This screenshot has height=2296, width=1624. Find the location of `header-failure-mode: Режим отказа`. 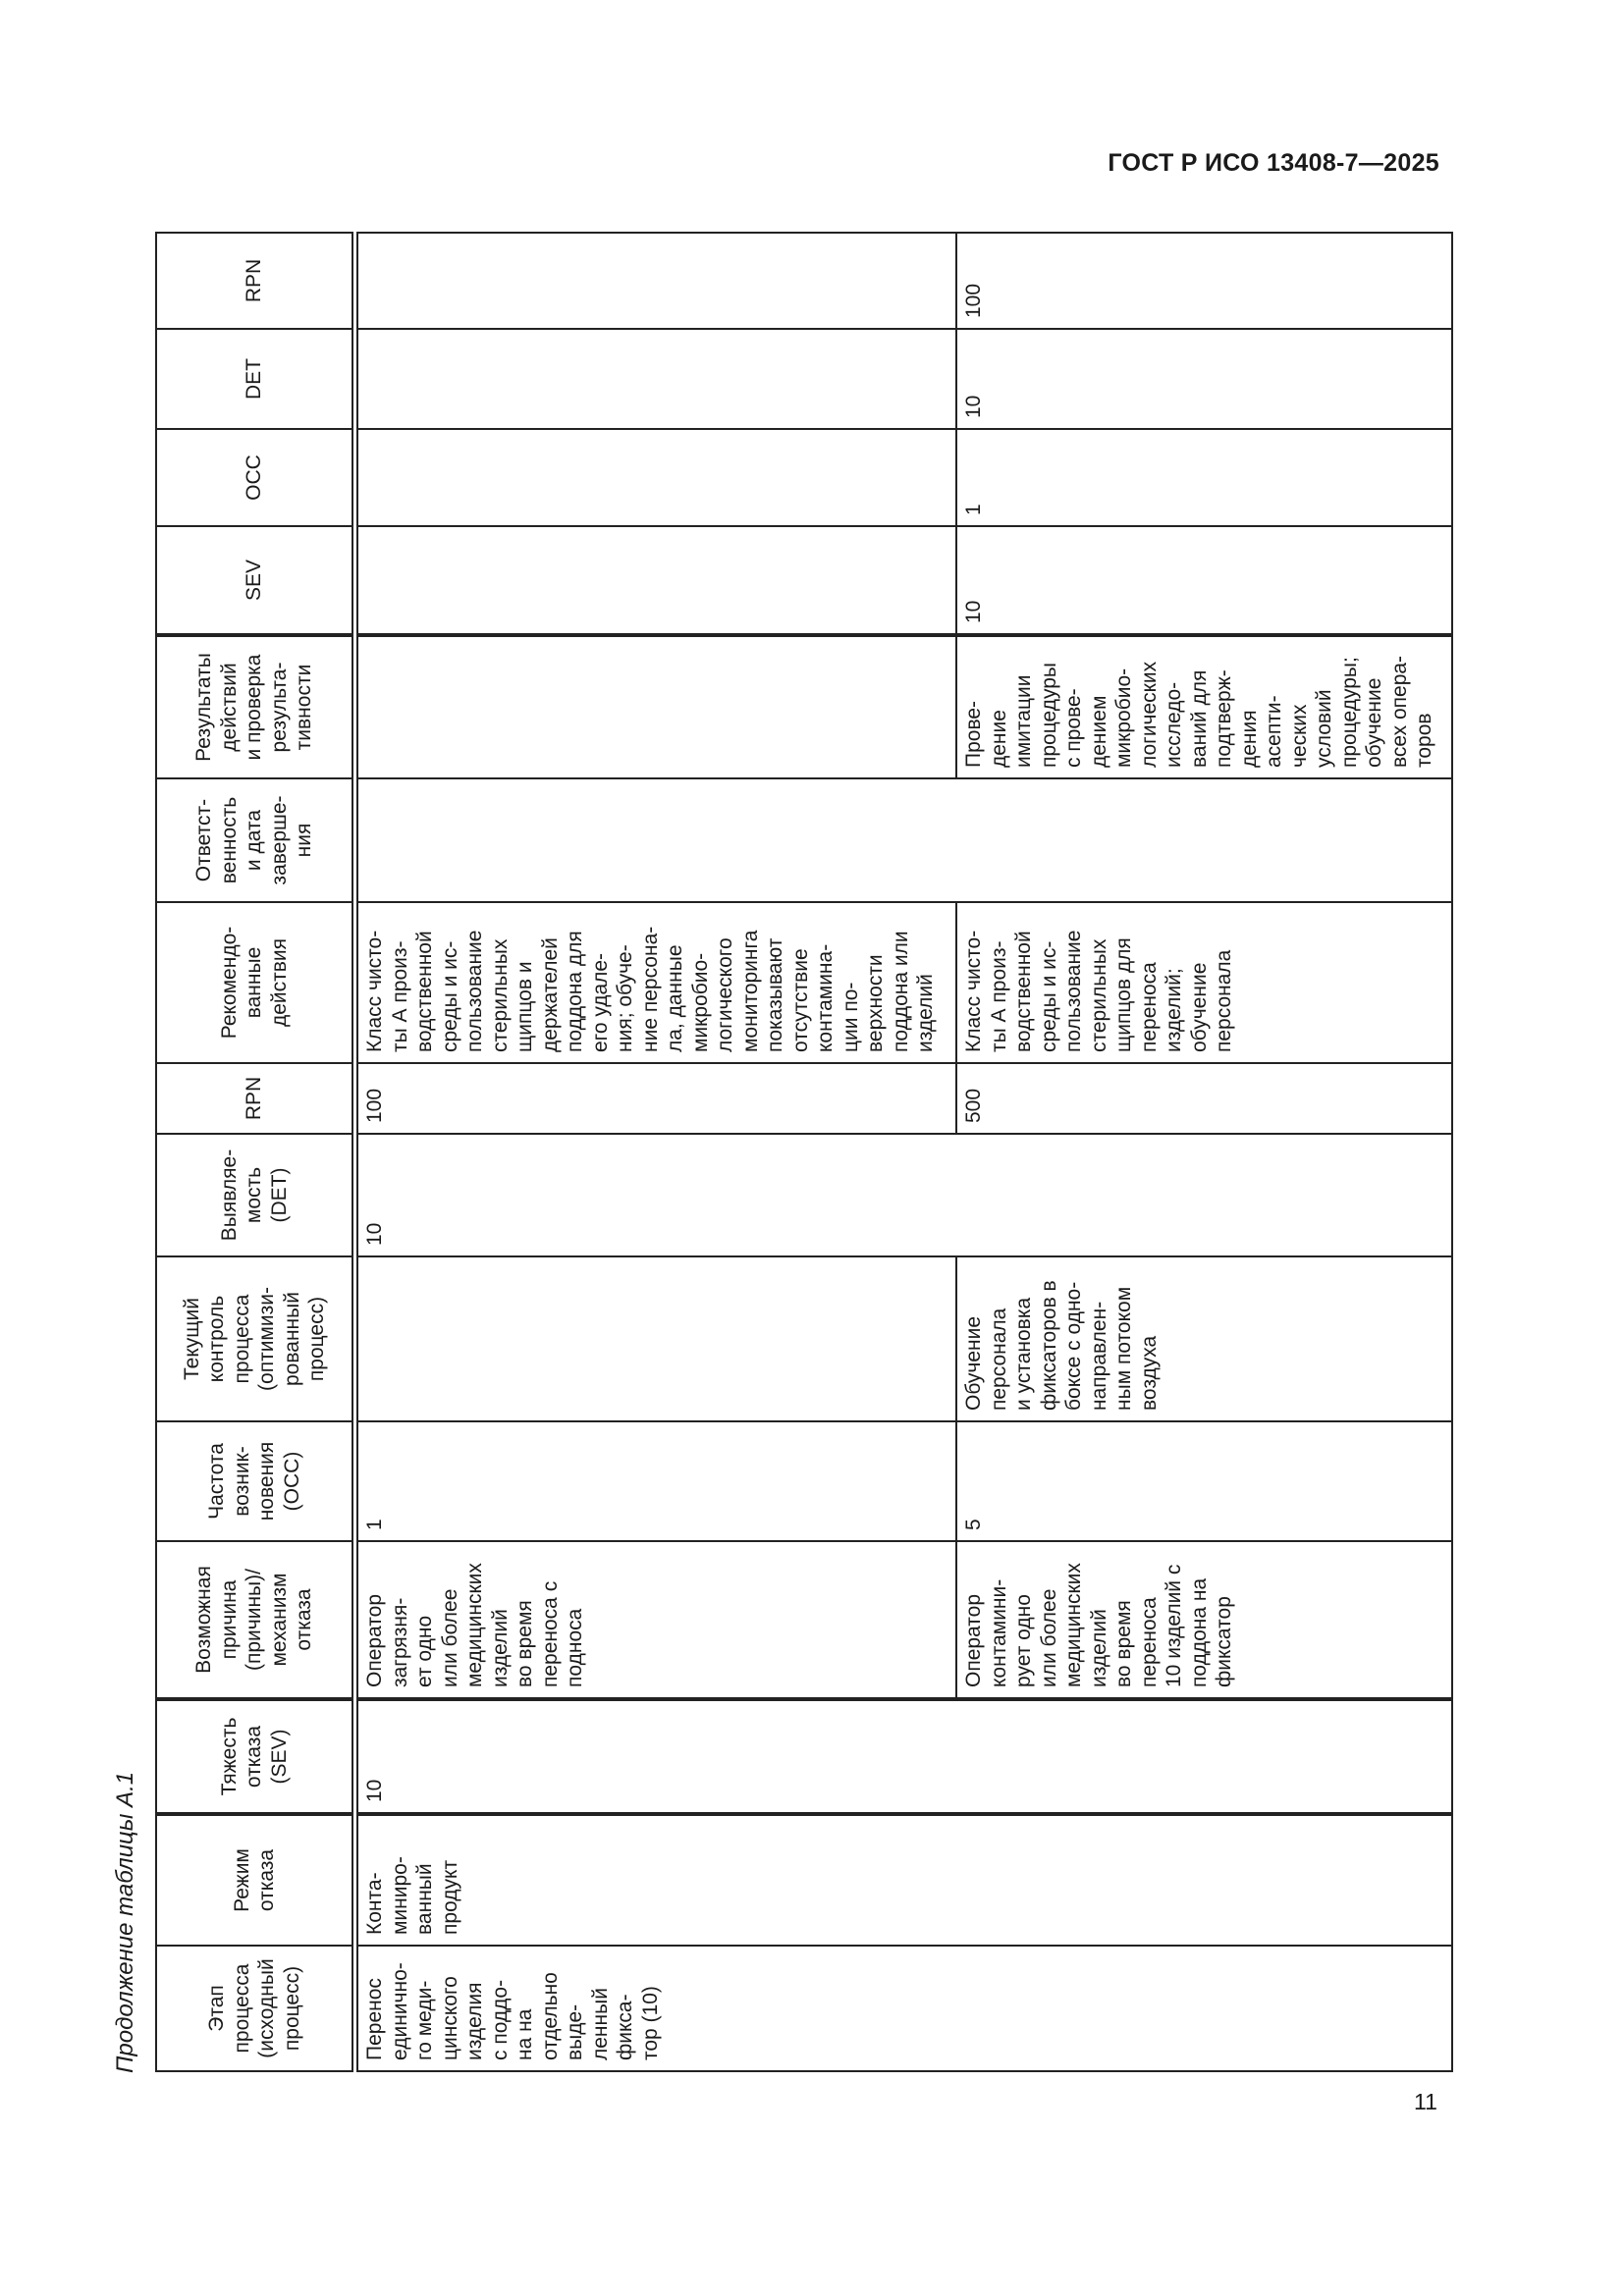

header-failure-mode: Режим отказа is located at coordinates (255, 1880).